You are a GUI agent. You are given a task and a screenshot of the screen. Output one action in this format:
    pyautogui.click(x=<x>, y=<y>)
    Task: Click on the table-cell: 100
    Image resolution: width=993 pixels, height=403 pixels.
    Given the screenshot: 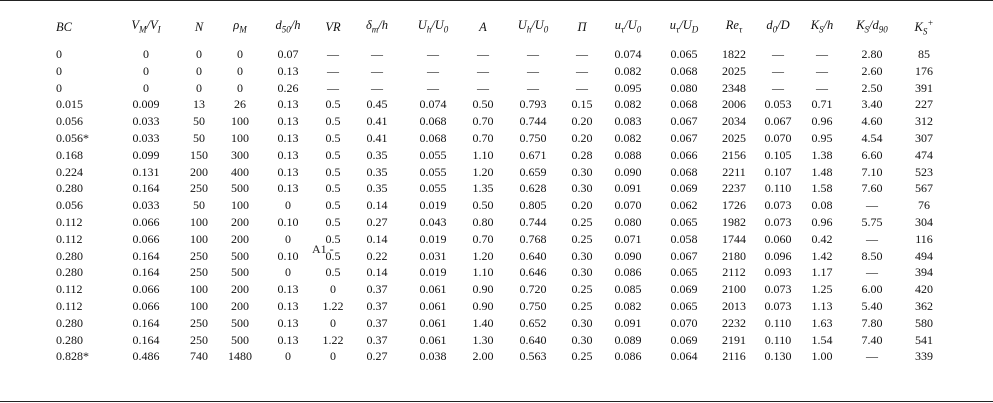 What is the action you would take?
    pyautogui.click(x=199, y=238)
    